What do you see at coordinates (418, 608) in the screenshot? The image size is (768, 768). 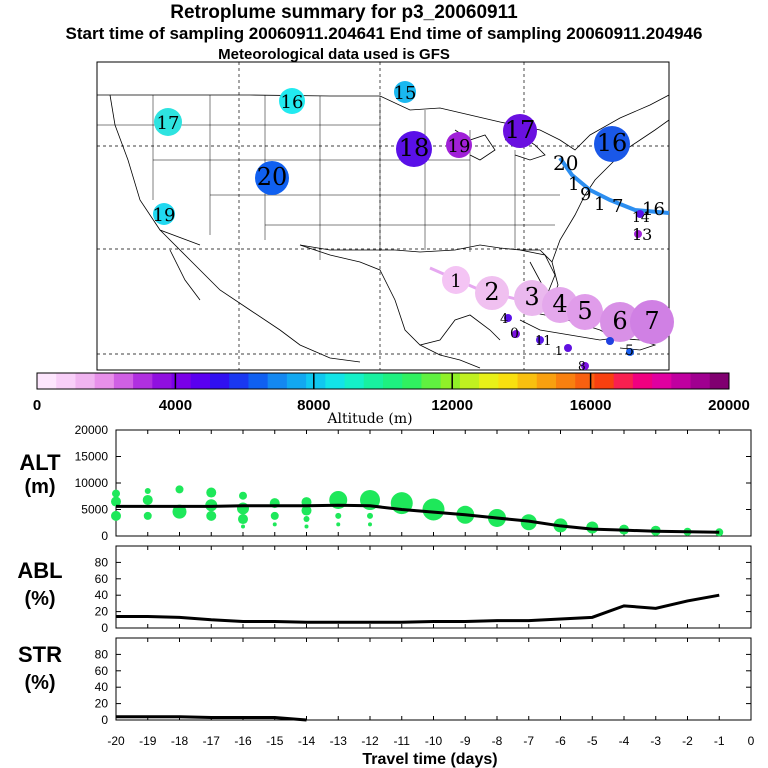 I see `series-line` at bounding box center [418, 608].